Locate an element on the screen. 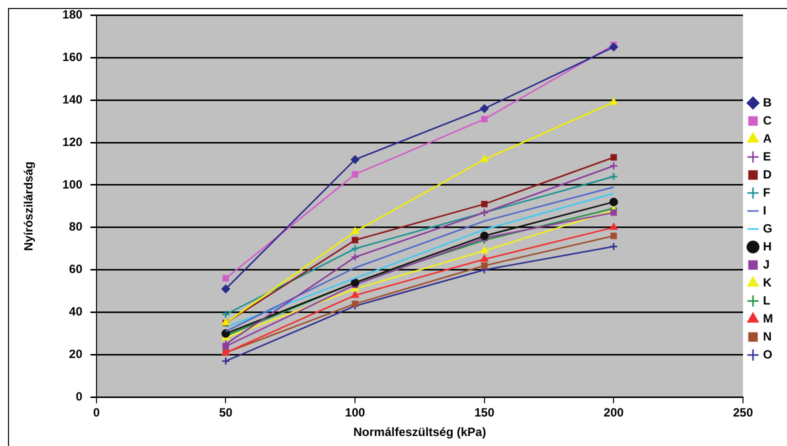 The width and height of the screenshot is (787, 446). y-tick-label: 140 is located at coordinates (72, 99).